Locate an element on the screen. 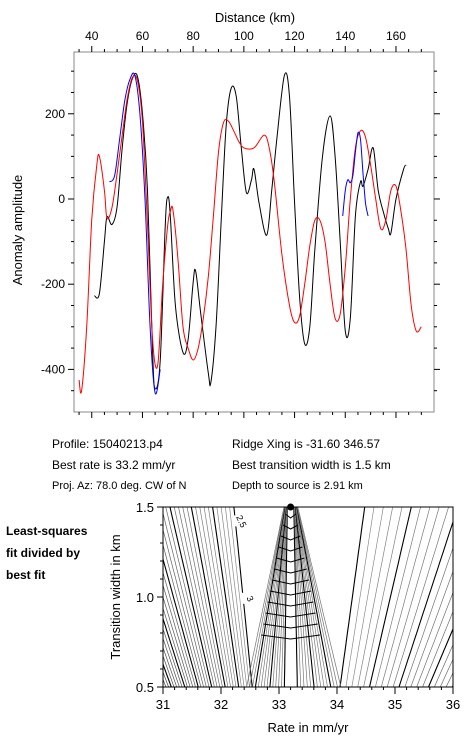  chart2-xtick-label: 36 is located at coordinates (453, 704).